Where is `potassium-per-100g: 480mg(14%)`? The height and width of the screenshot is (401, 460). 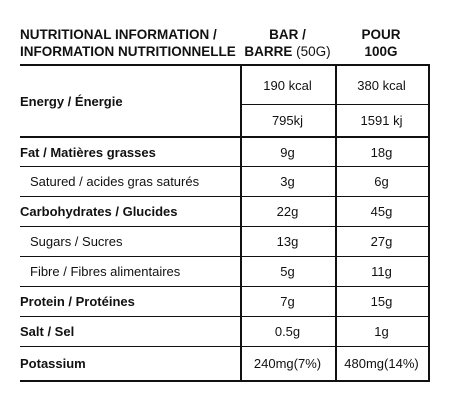 potassium-per-100g: 480mg(14%) is located at coordinates (381, 363).